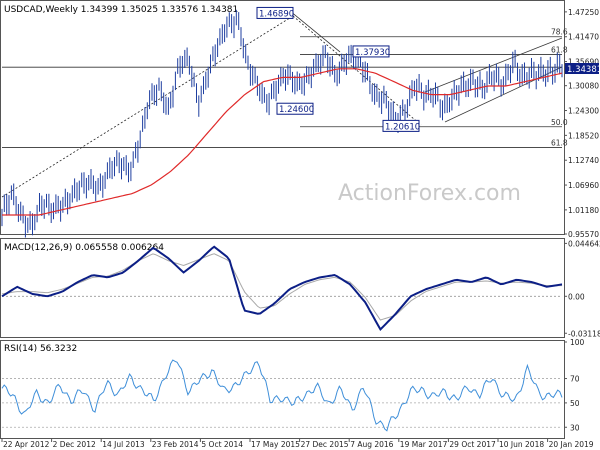 The height and width of the screenshot is (450, 600). I want to click on price-y-tick-label: 1.41470, so click(583, 37).